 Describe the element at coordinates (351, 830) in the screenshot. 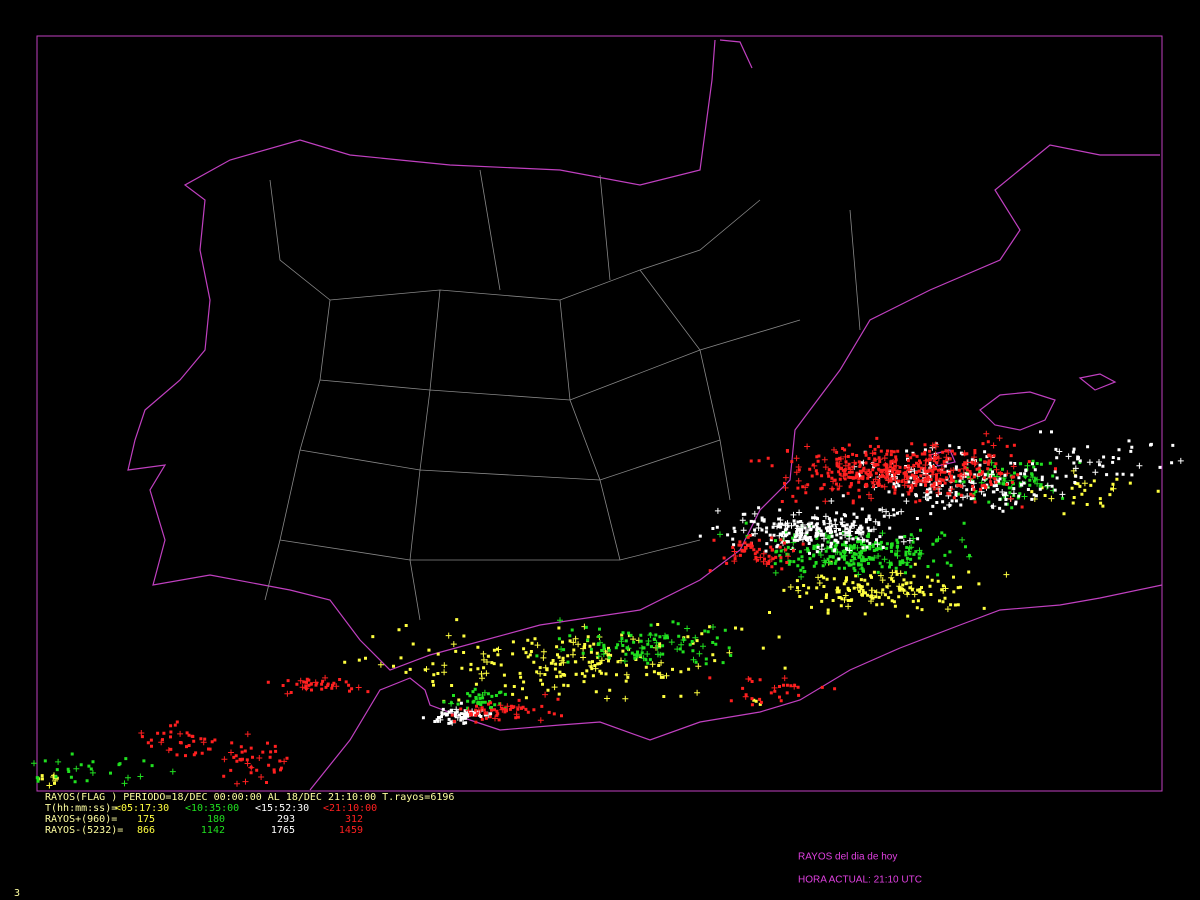

I see `negative-count: 1459` at that location.